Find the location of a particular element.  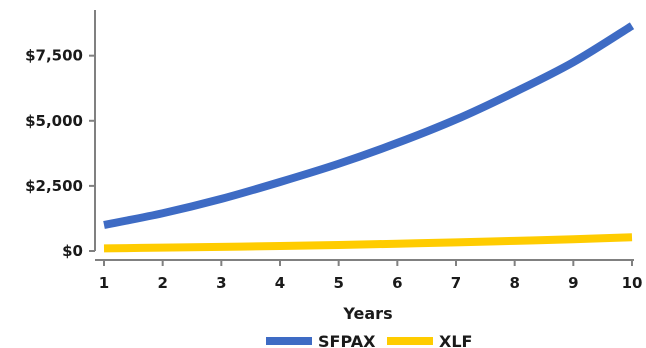

x-axis-title: Years is located at coordinates (367, 313).